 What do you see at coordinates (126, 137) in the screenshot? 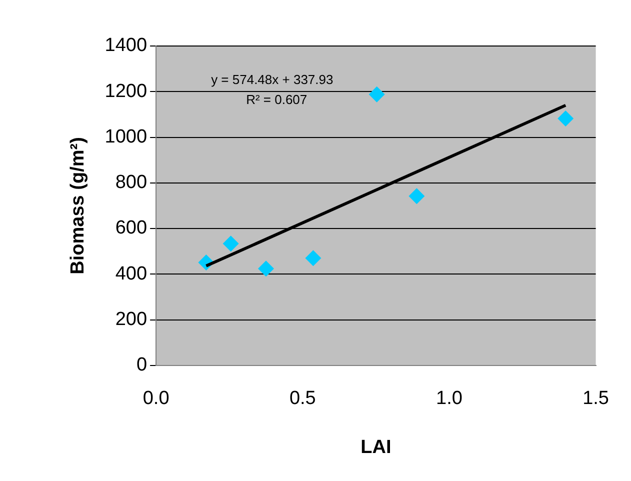
I see `y-tick-label: 1000` at bounding box center [126, 137].